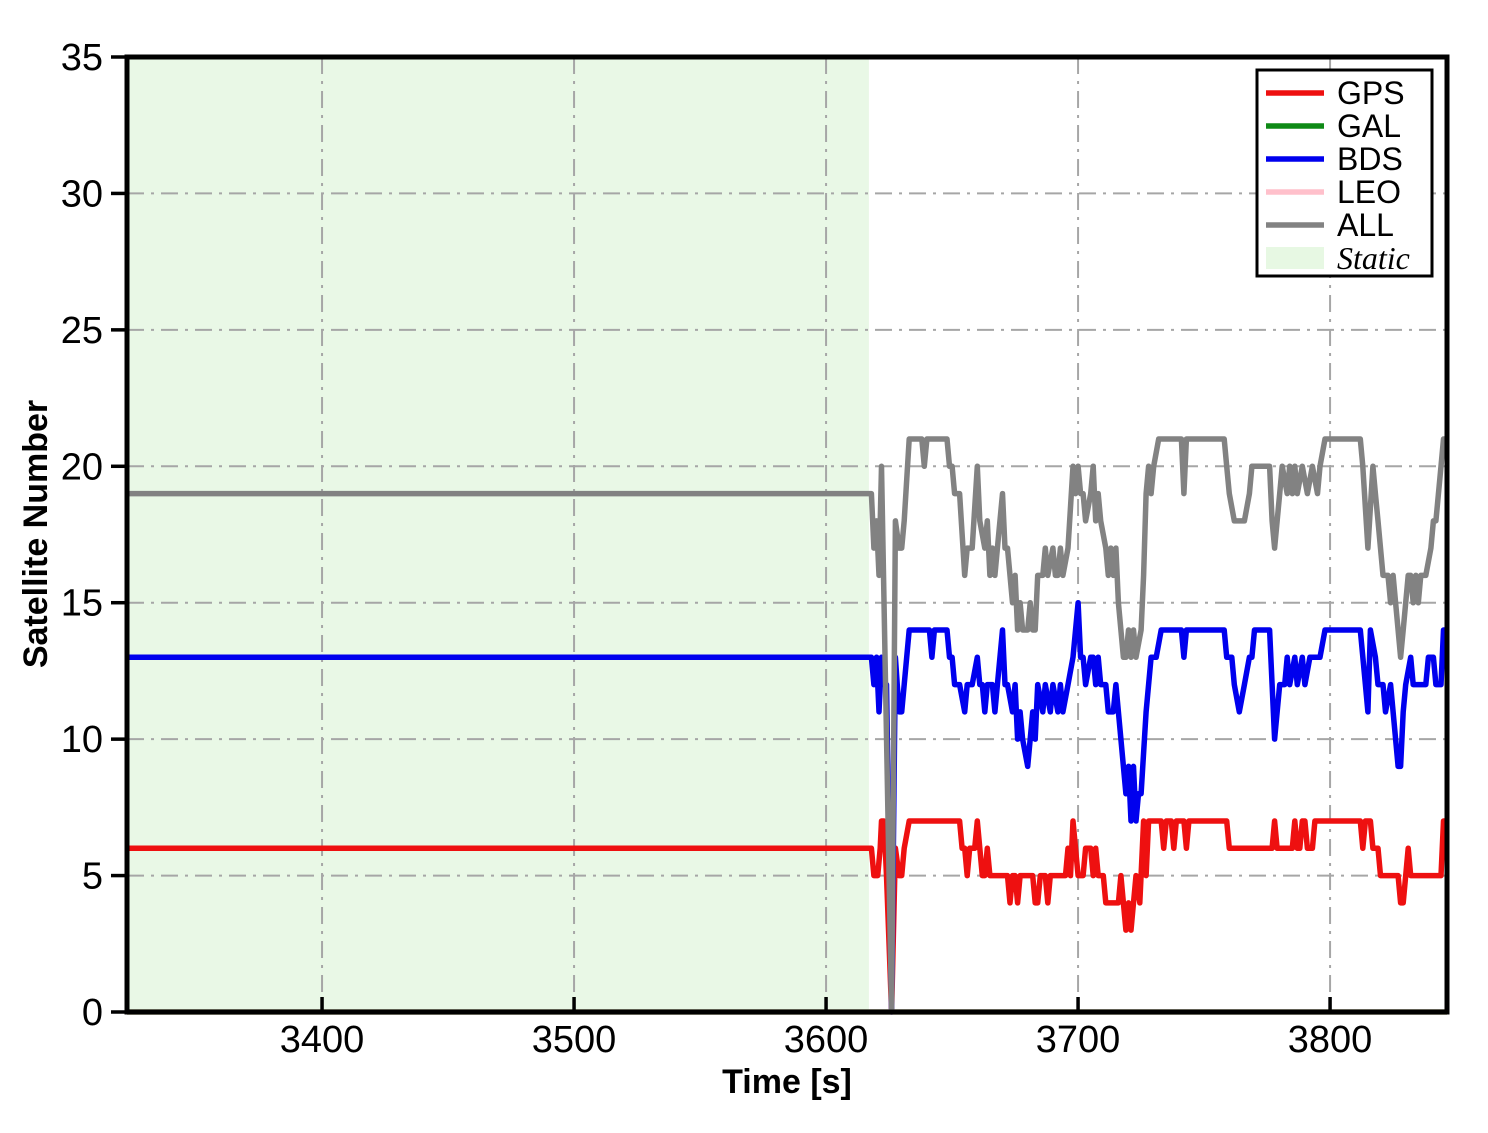  What do you see at coordinates (1078, 1040) in the screenshot?
I see `x-tick-label: 3700` at bounding box center [1078, 1040].